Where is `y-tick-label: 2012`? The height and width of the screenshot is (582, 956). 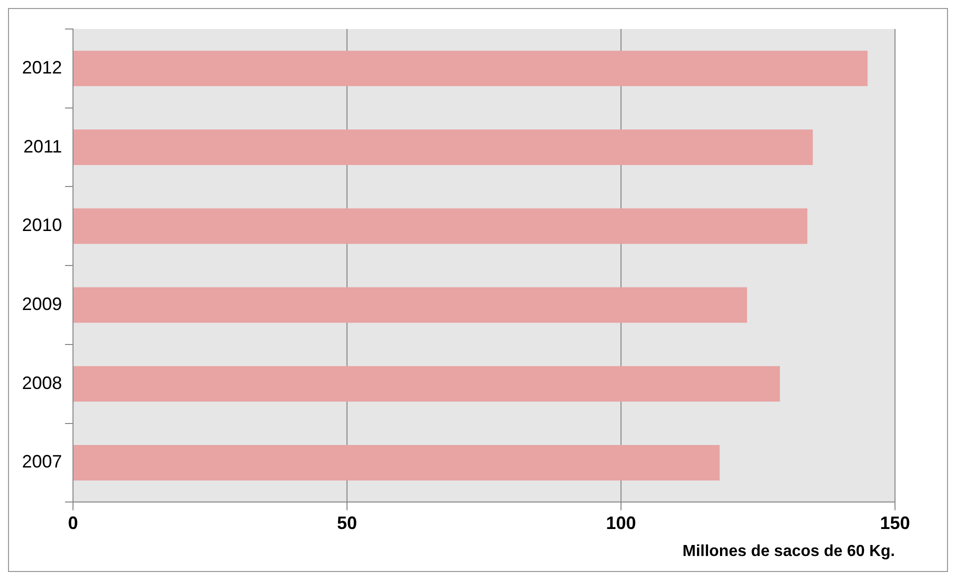
y-tick-label: 2012 is located at coordinates (42, 67).